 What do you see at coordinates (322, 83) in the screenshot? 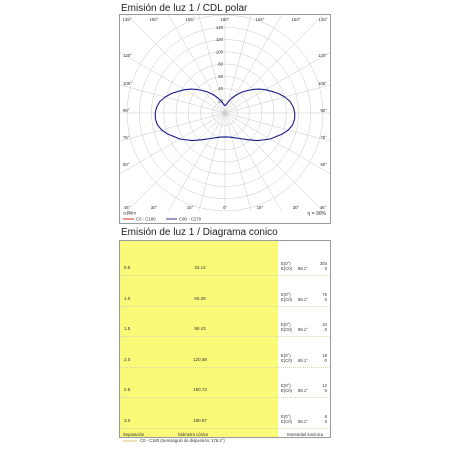
I see `polar-angle-label-right: 105°` at bounding box center [322, 83].